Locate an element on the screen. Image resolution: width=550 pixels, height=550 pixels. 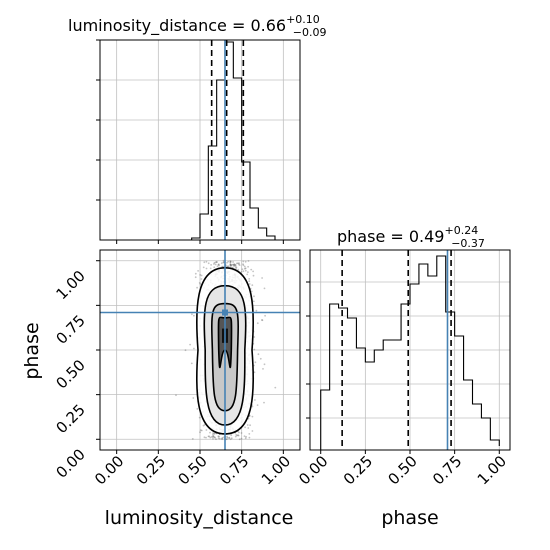
truth-marker is located at coordinates (225, 312).